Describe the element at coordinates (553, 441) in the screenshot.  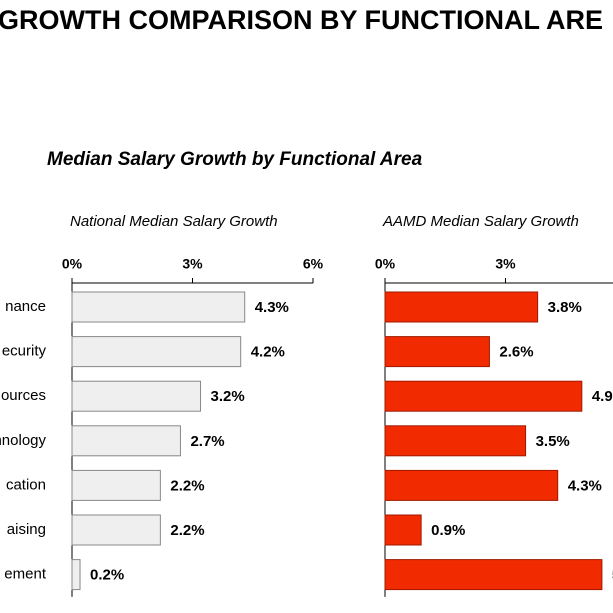
I see `value-label: 3.5%` at that location.